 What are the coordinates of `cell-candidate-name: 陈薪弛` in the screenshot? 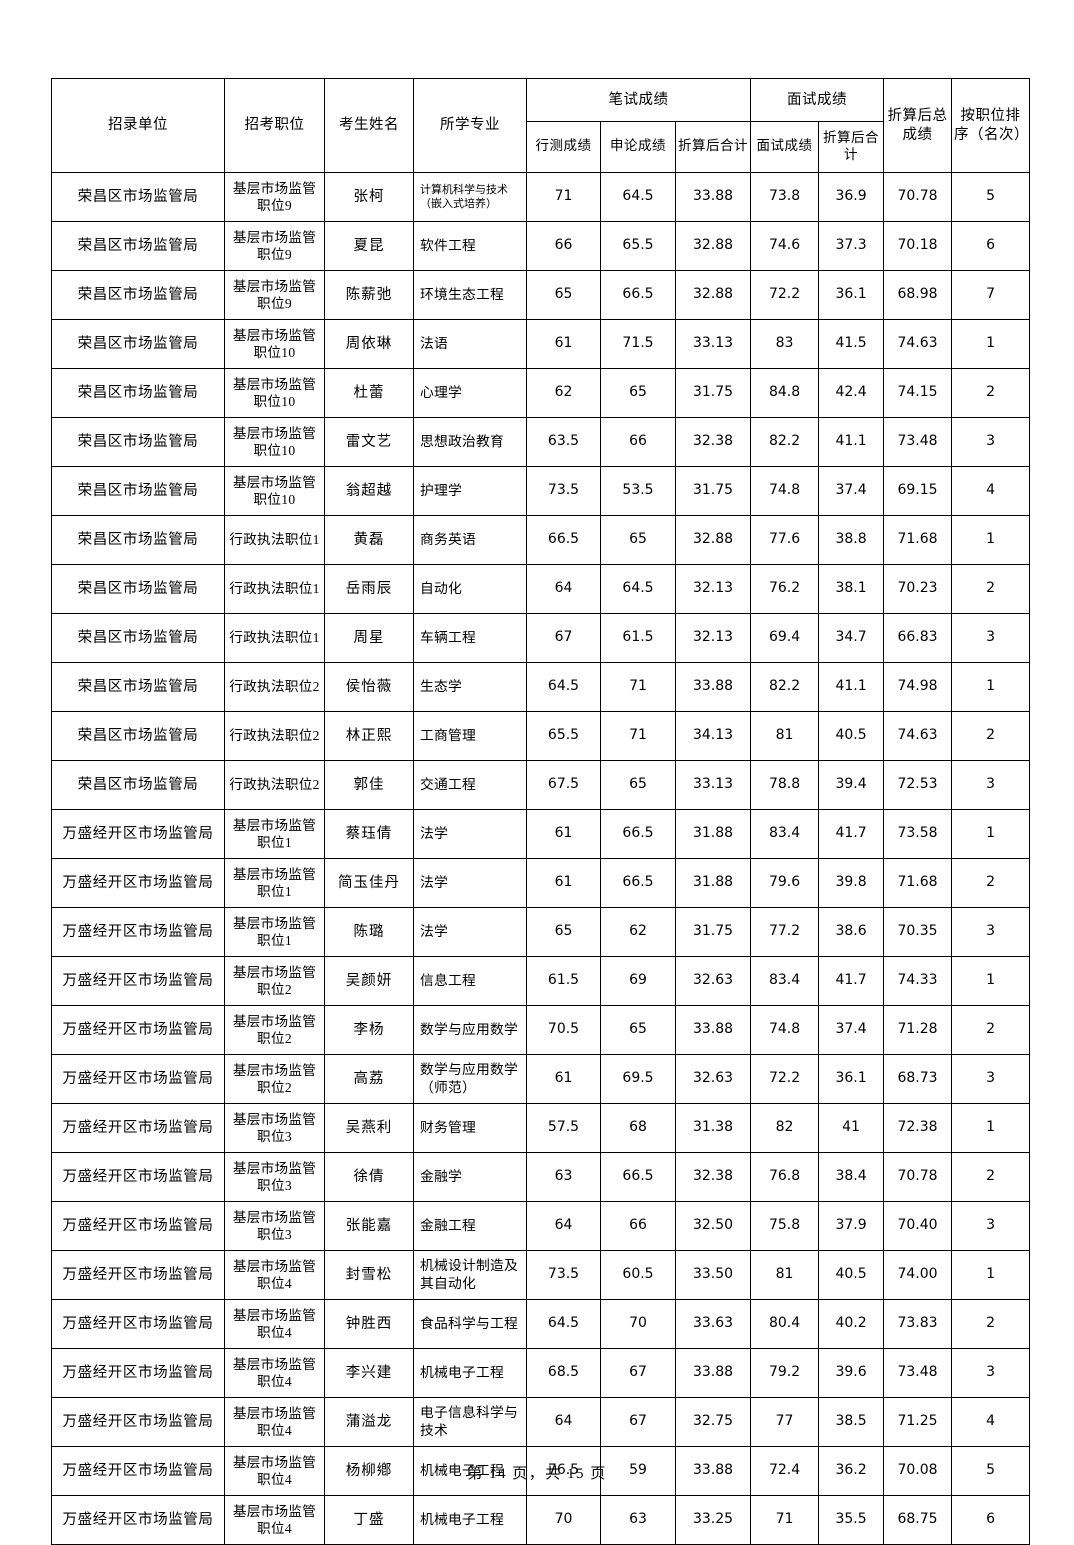 It's located at (369, 295).